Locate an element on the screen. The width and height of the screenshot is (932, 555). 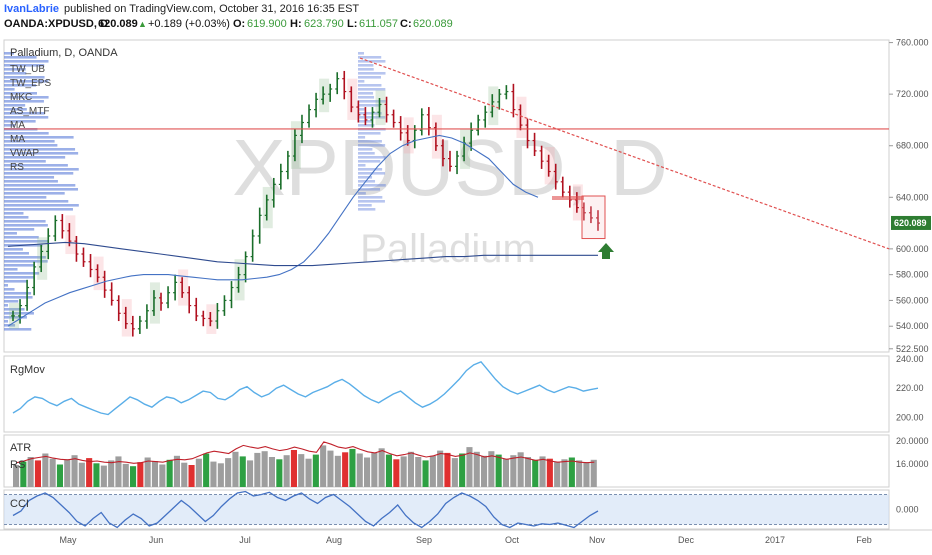
indicator-label: TW_EPS is located at coordinates (30, 83).